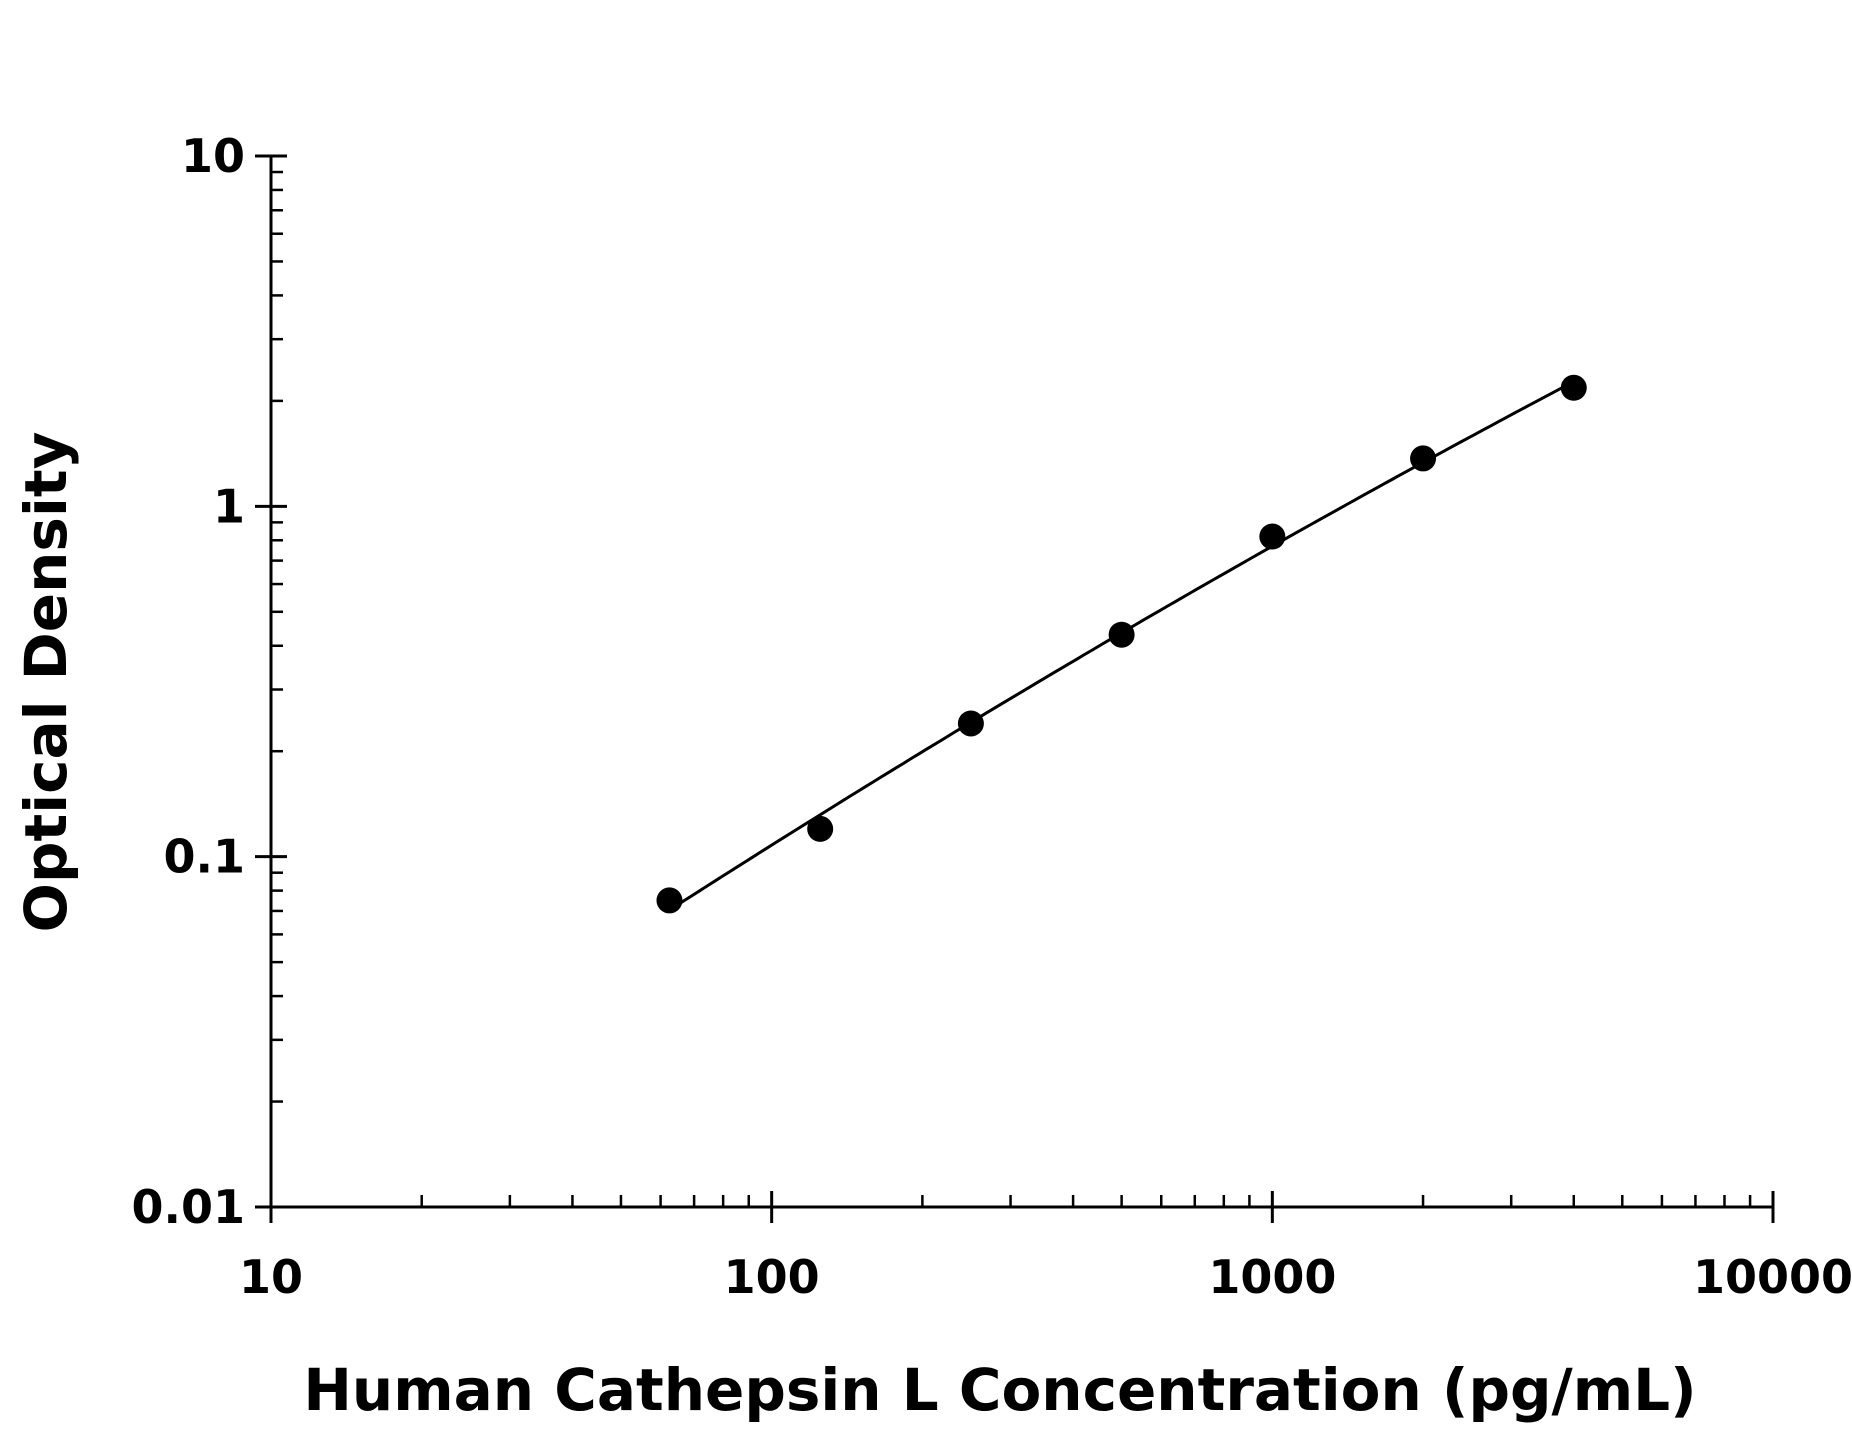 Image resolution: width=1852 pixels, height=1433 pixels. Describe the element at coordinates (1772, 1277) in the screenshot. I see `x-tick-label: 10000` at that location.